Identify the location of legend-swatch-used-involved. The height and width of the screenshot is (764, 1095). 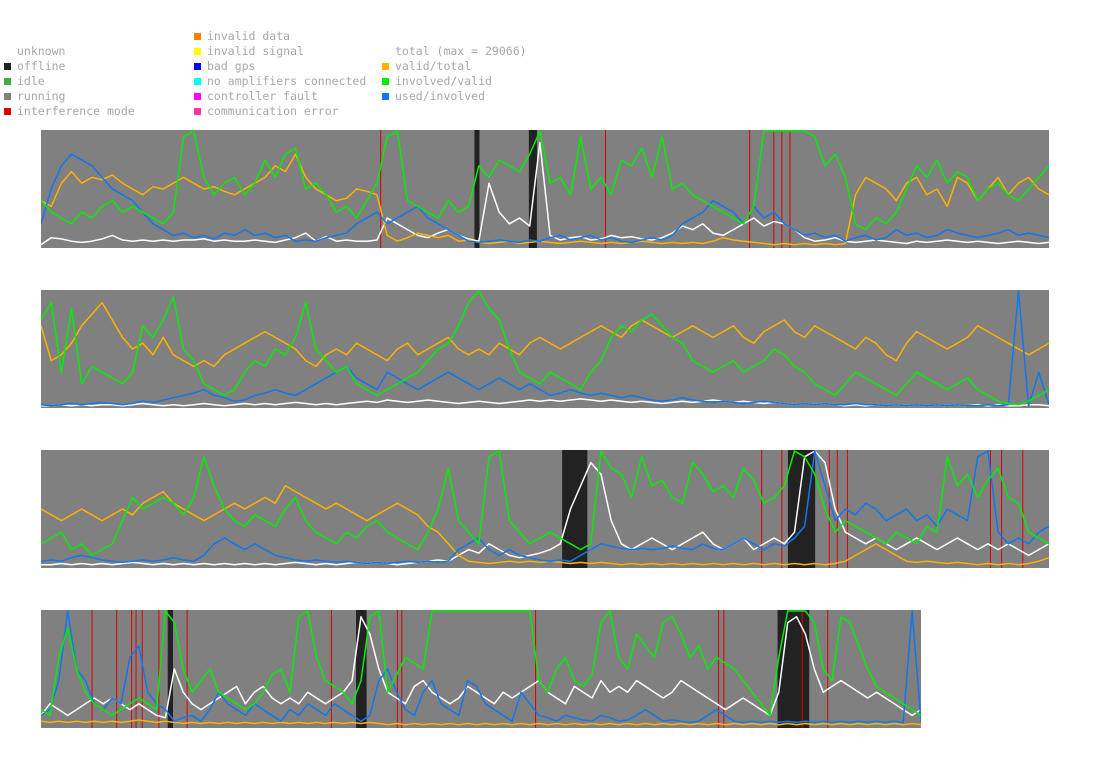
(385, 96).